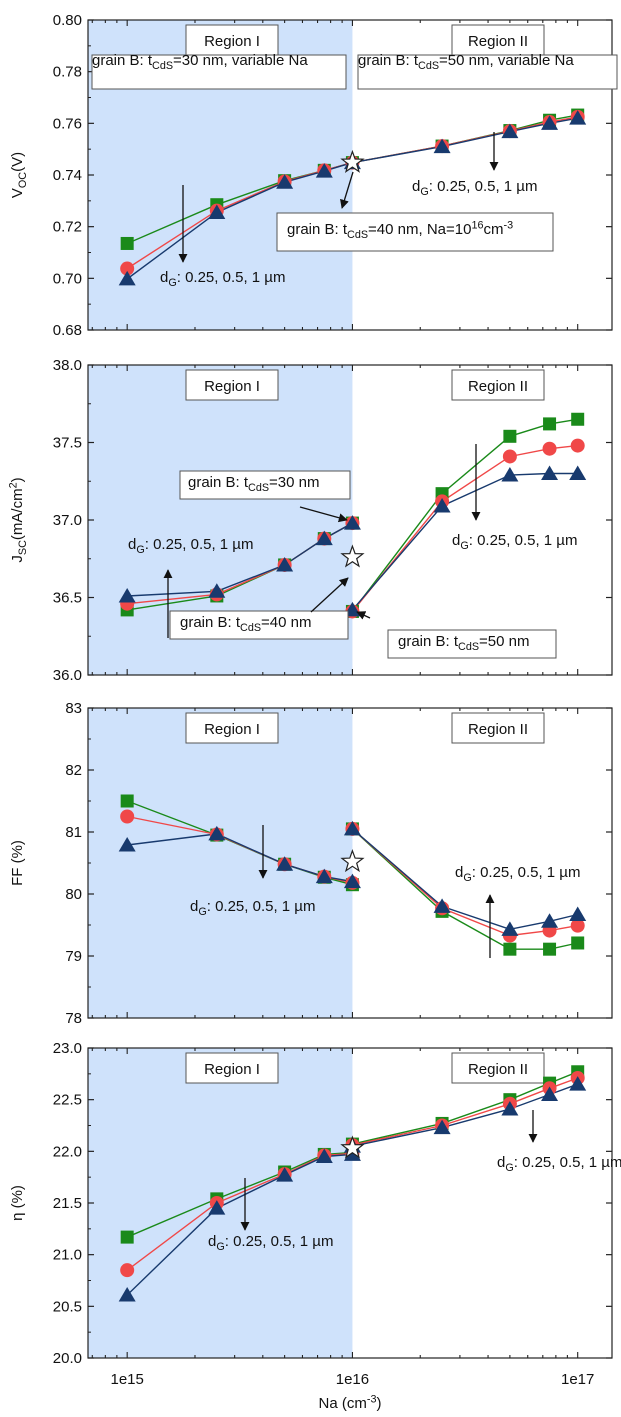  I want to click on annotation-b5-part: =50 nm, so click(504, 641).